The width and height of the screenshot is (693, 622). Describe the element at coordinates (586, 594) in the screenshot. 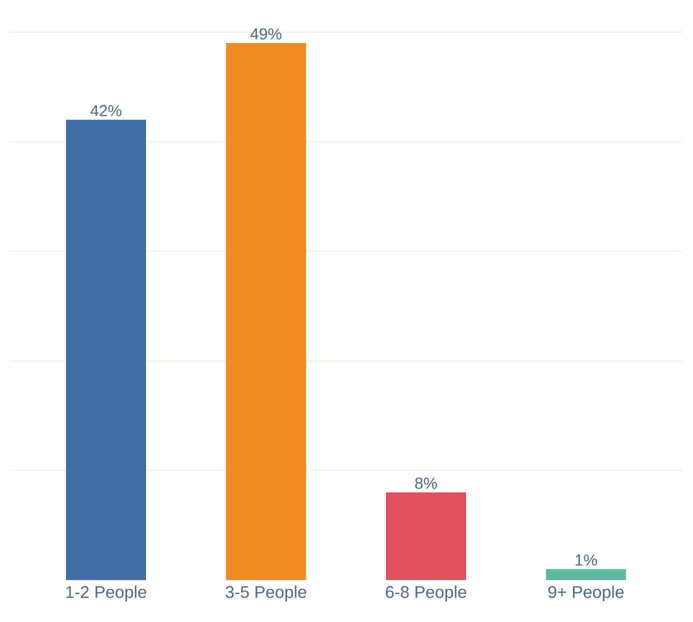

I see `x-tick-label: 9+ People` at that location.